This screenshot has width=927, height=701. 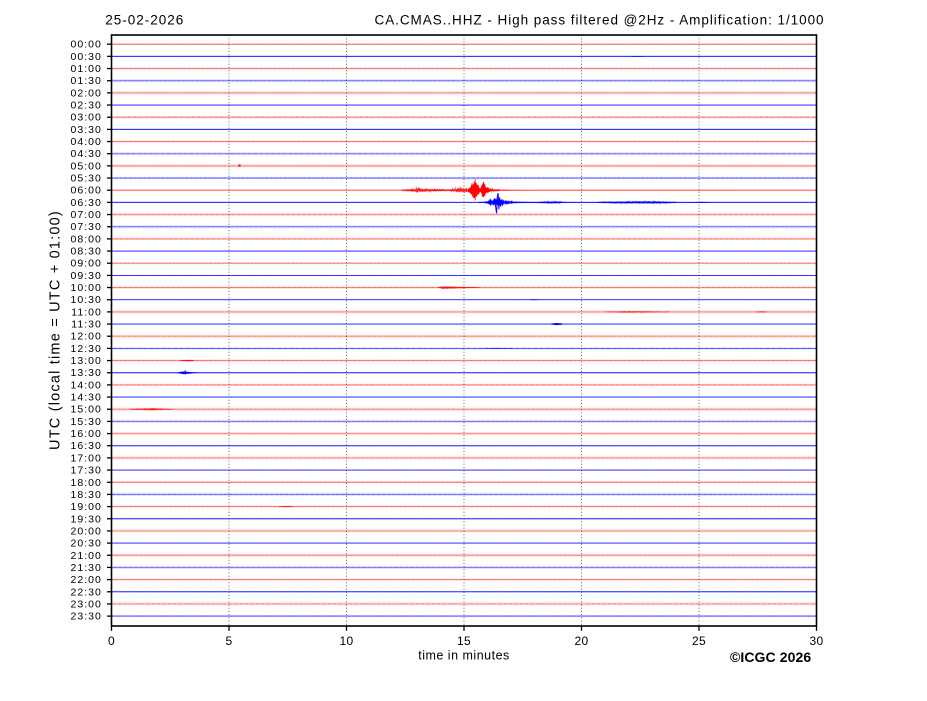 I want to click on svg-text: 12:30, so click(x=86, y=349).